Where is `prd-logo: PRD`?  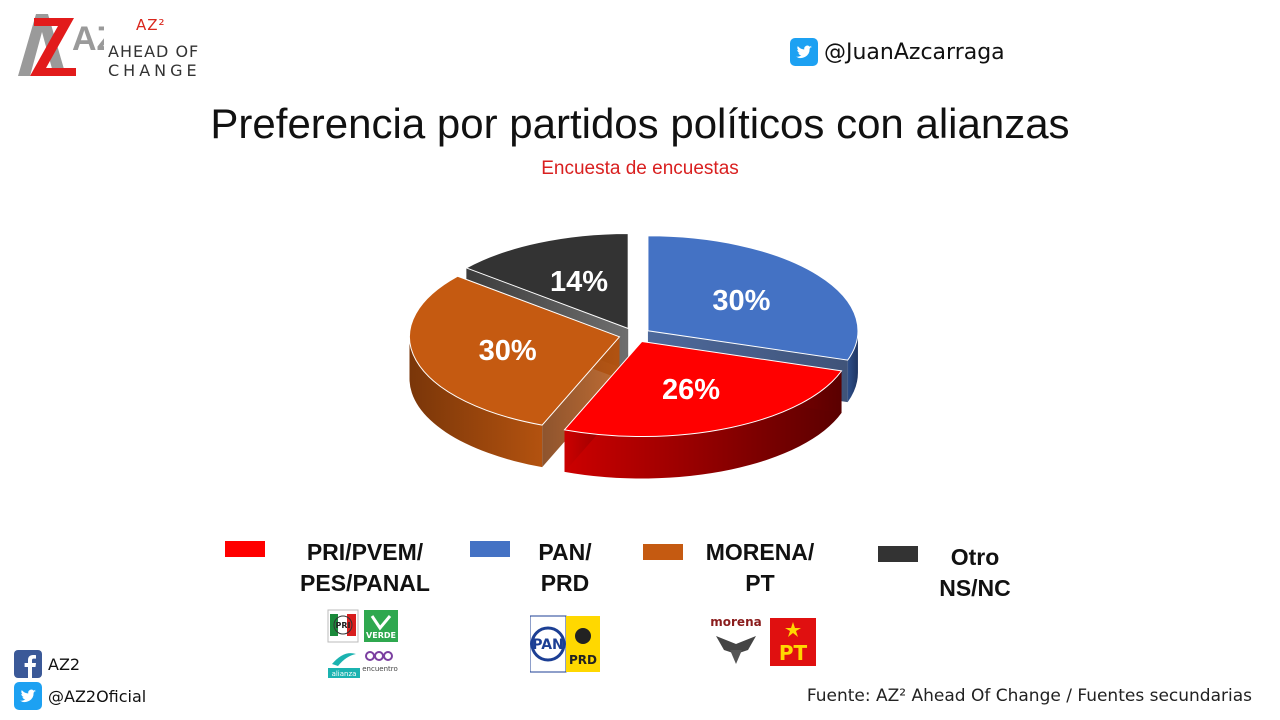
prd-logo: PRD is located at coordinates (583, 644).